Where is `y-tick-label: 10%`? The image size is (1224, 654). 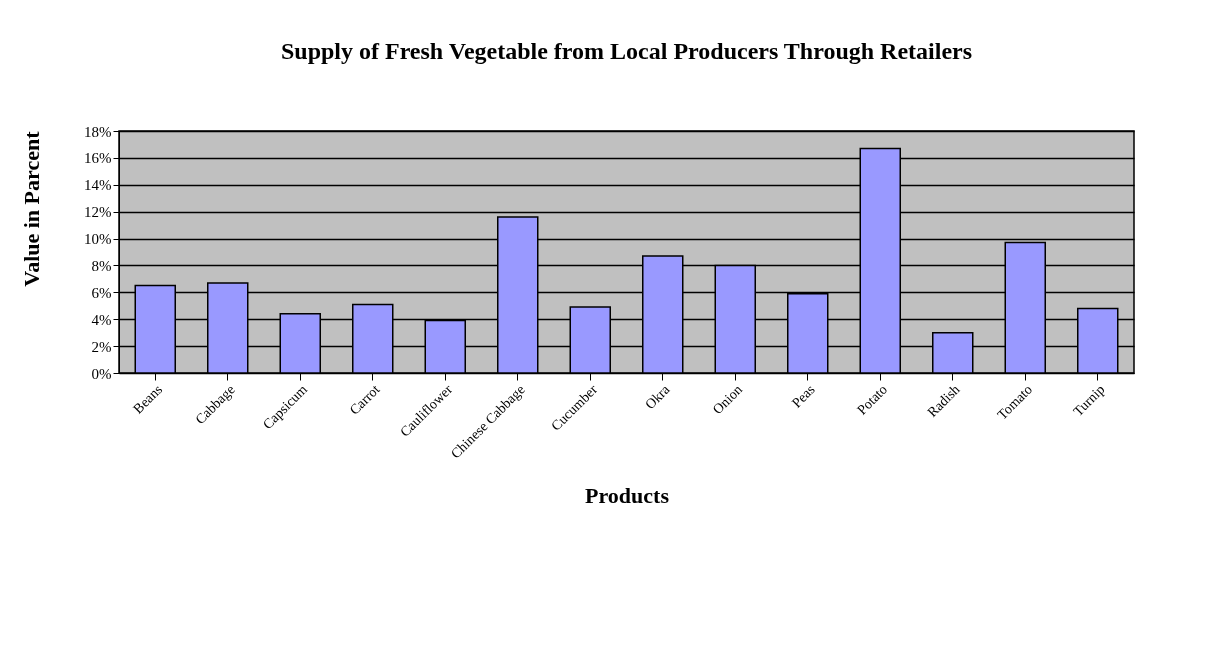 y-tick-label: 10% is located at coordinates (98, 239).